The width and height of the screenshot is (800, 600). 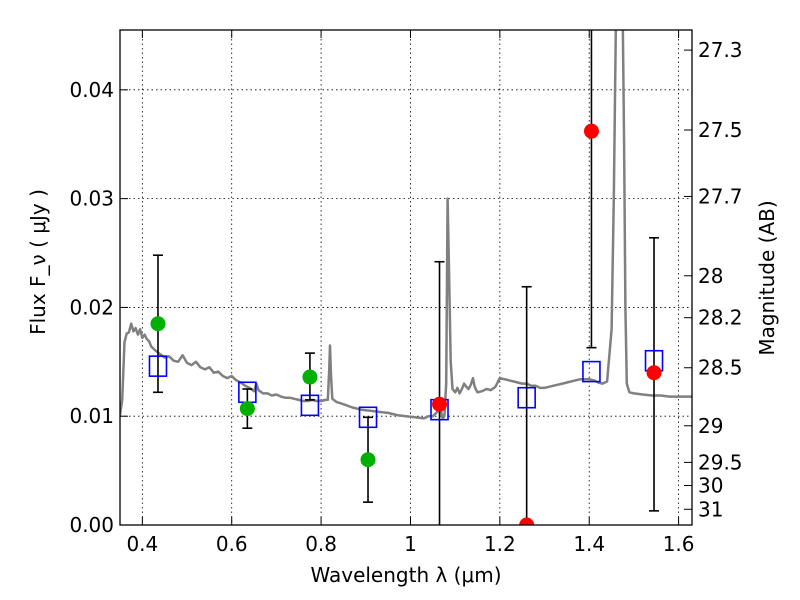 I want to click on y-axis-title: Flux F_ν ( μJy ), so click(x=38, y=262).